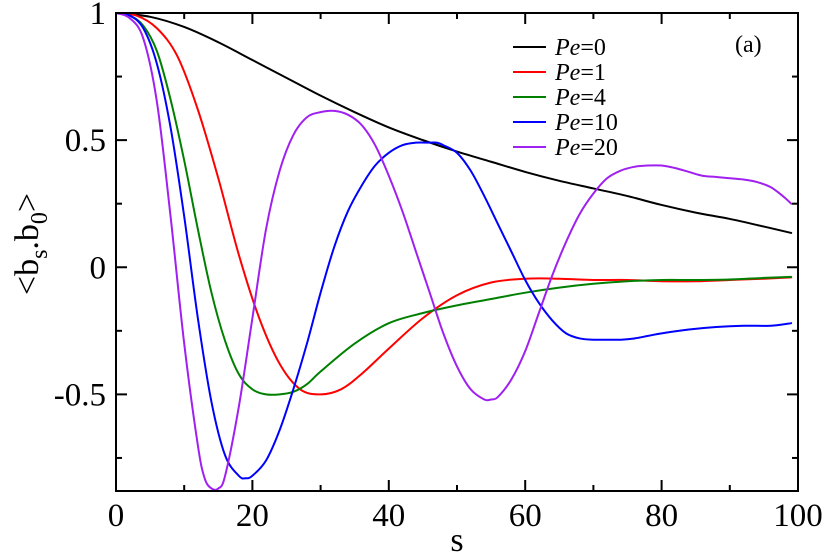  What do you see at coordinates (85, 141) in the screenshot?
I see `y-tick-label: 0.5` at bounding box center [85, 141].